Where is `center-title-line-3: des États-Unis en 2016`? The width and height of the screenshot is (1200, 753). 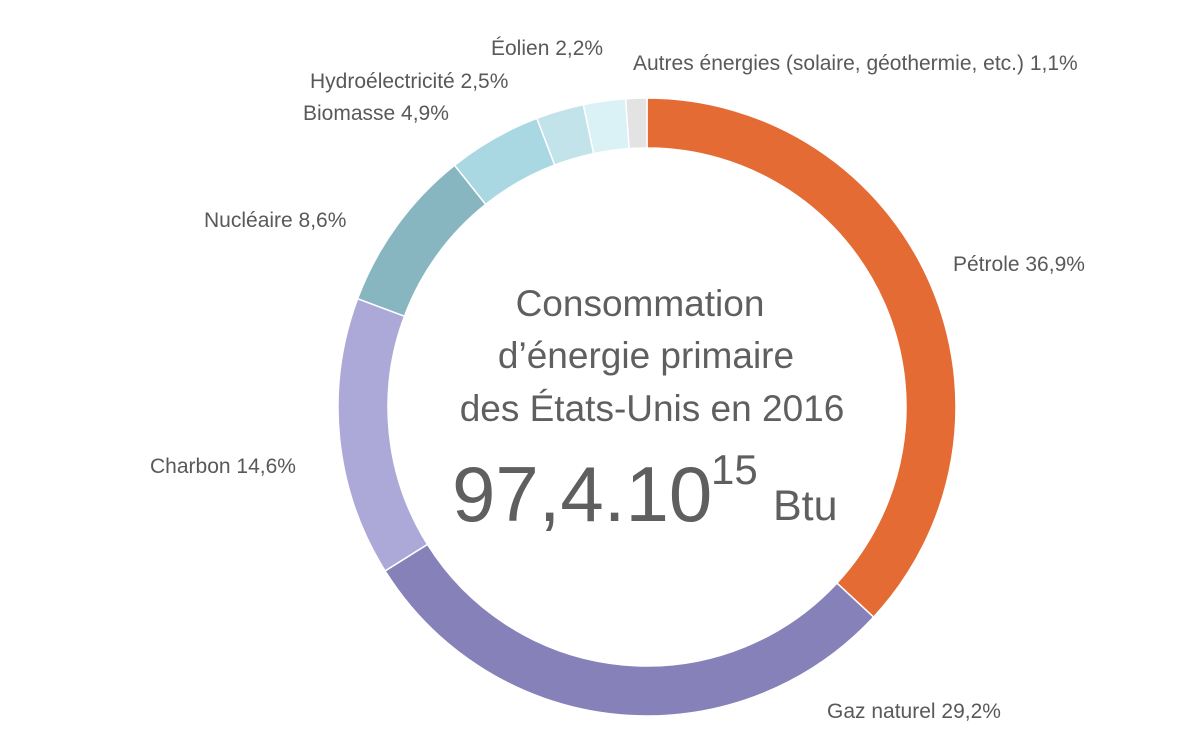
center-title-line-3: des États-Unis en 2016 is located at coordinates (652, 408).